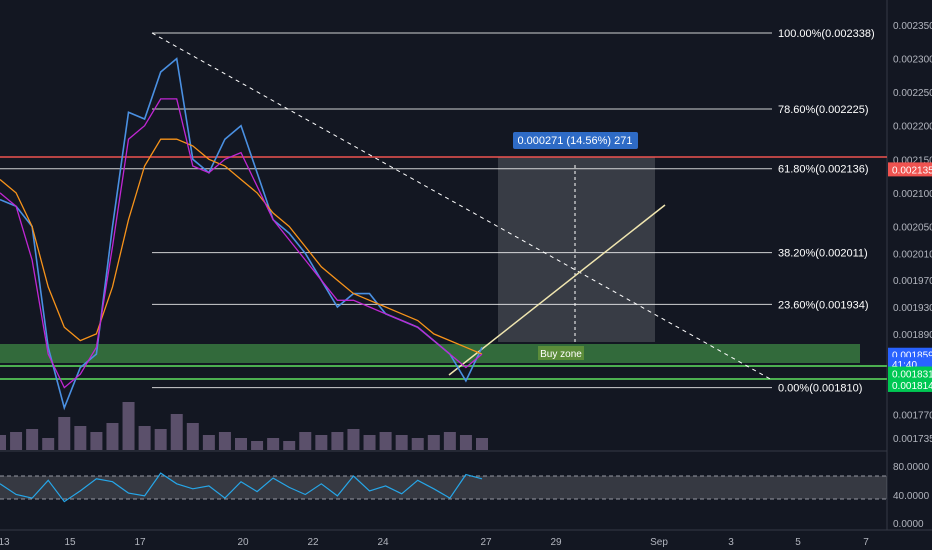 This screenshot has height=550, width=932. What do you see at coordinates (908, 524) in the screenshot?
I see `rsi-tick-label: 0.0000` at bounding box center [908, 524].